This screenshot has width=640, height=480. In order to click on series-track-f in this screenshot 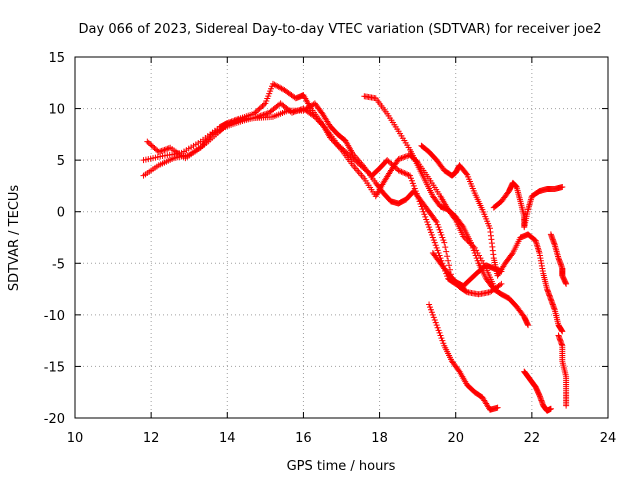, I will do `click(463, 357)`.